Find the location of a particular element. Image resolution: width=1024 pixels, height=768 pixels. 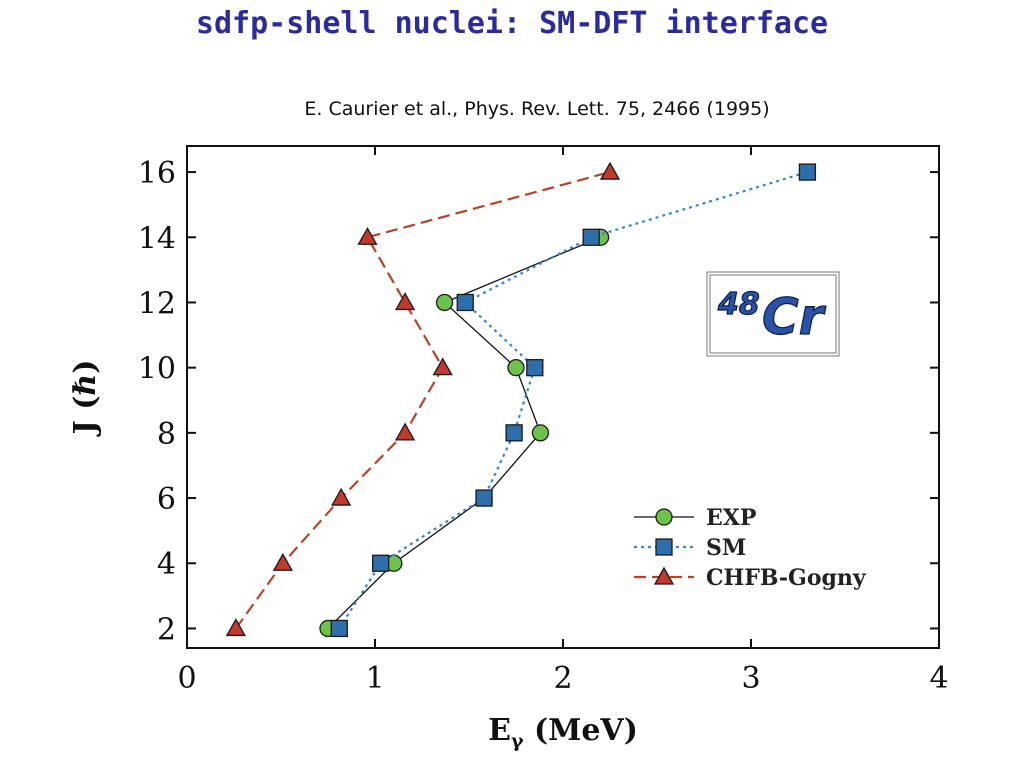

y-axis-label: J (ℏ) is located at coordinates (85, 399).